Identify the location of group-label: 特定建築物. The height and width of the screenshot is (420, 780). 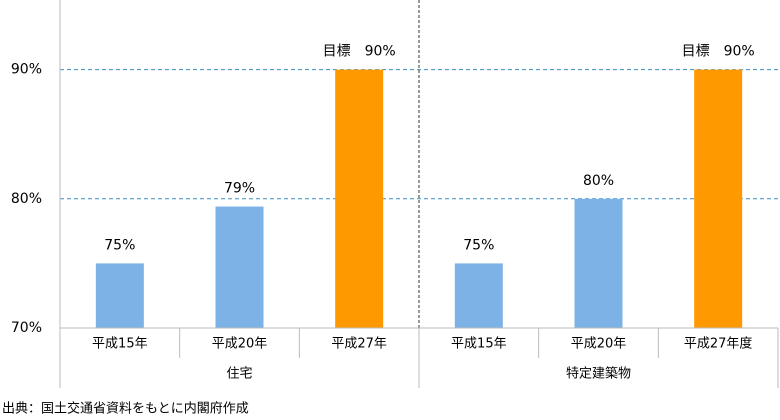
(598, 374).